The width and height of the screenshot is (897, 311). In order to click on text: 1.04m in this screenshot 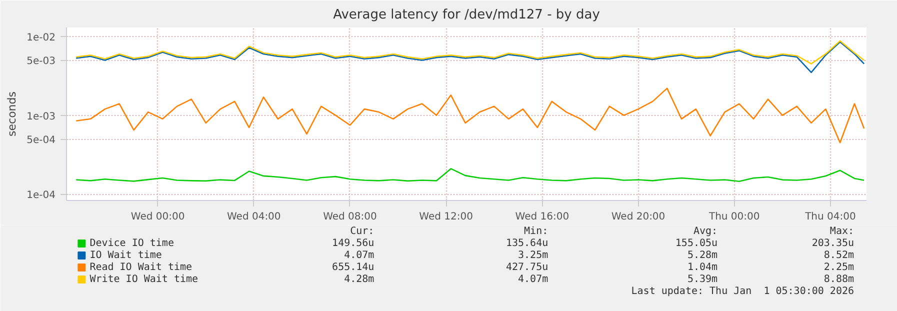, I will do `click(702, 267)`.